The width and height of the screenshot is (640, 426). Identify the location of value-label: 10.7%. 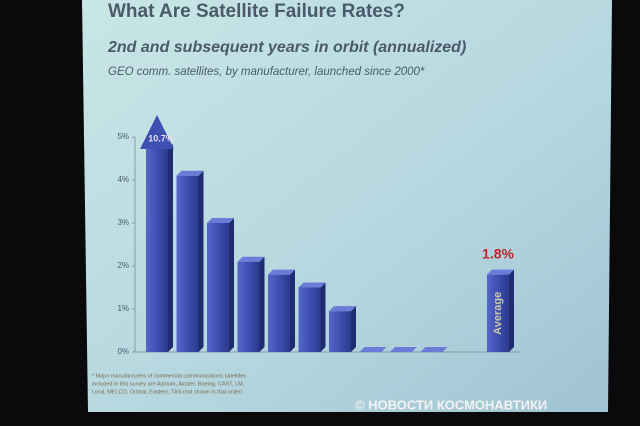
(161, 138).